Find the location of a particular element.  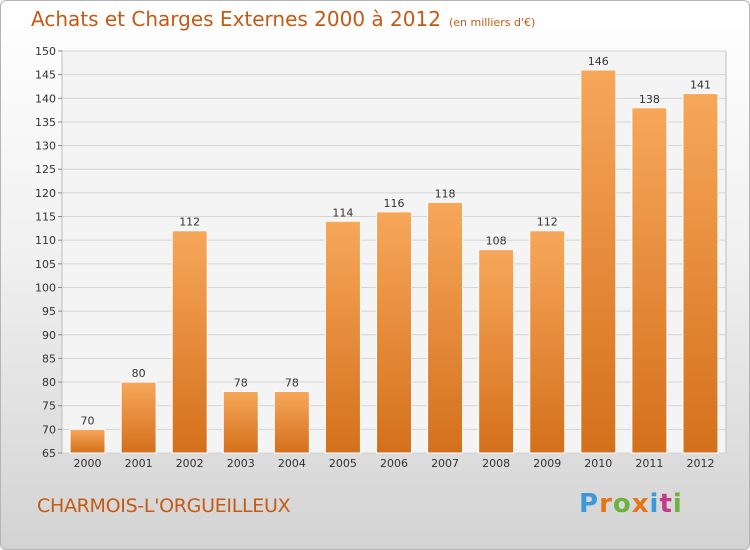

y-tick-label: 125 is located at coordinates (45, 169).